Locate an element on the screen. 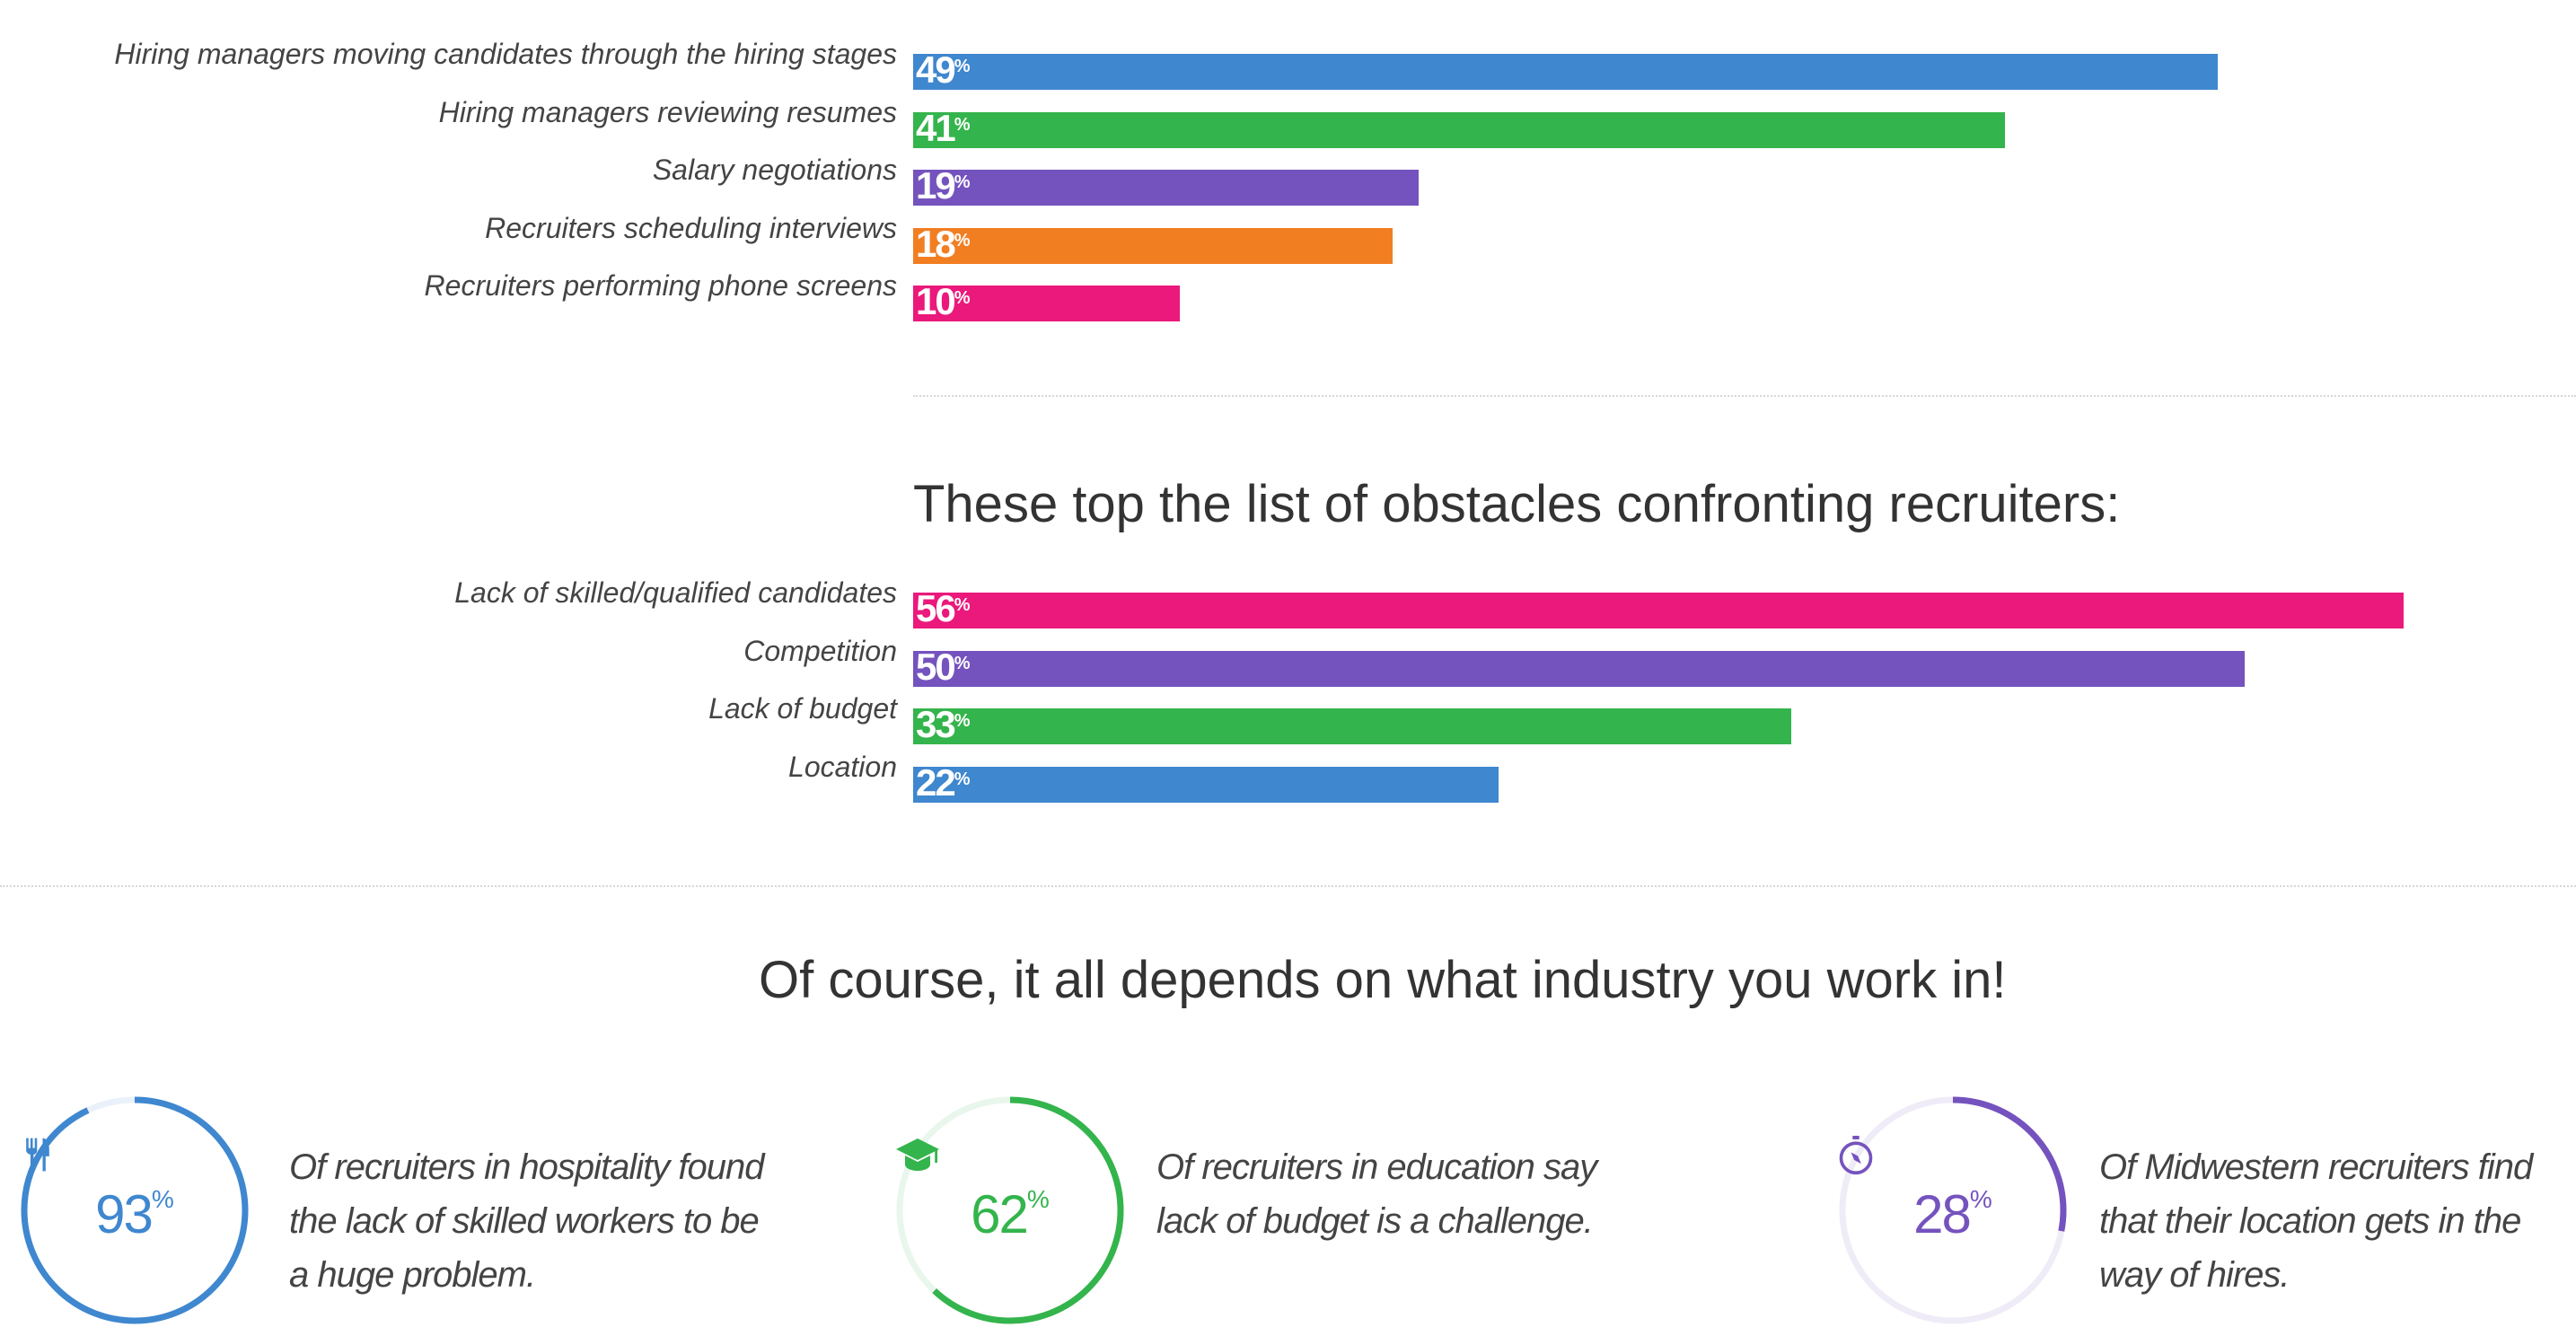 Image resolution: width=2576 pixels, height=1336 pixels. bar-value-label: 10% is located at coordinates (943, 301).